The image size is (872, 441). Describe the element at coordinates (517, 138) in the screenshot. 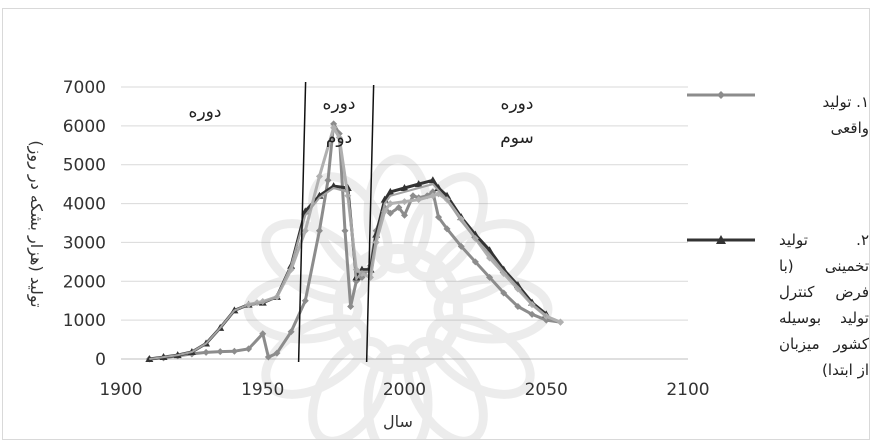

I see `period-sublabel: سوم` at that location.